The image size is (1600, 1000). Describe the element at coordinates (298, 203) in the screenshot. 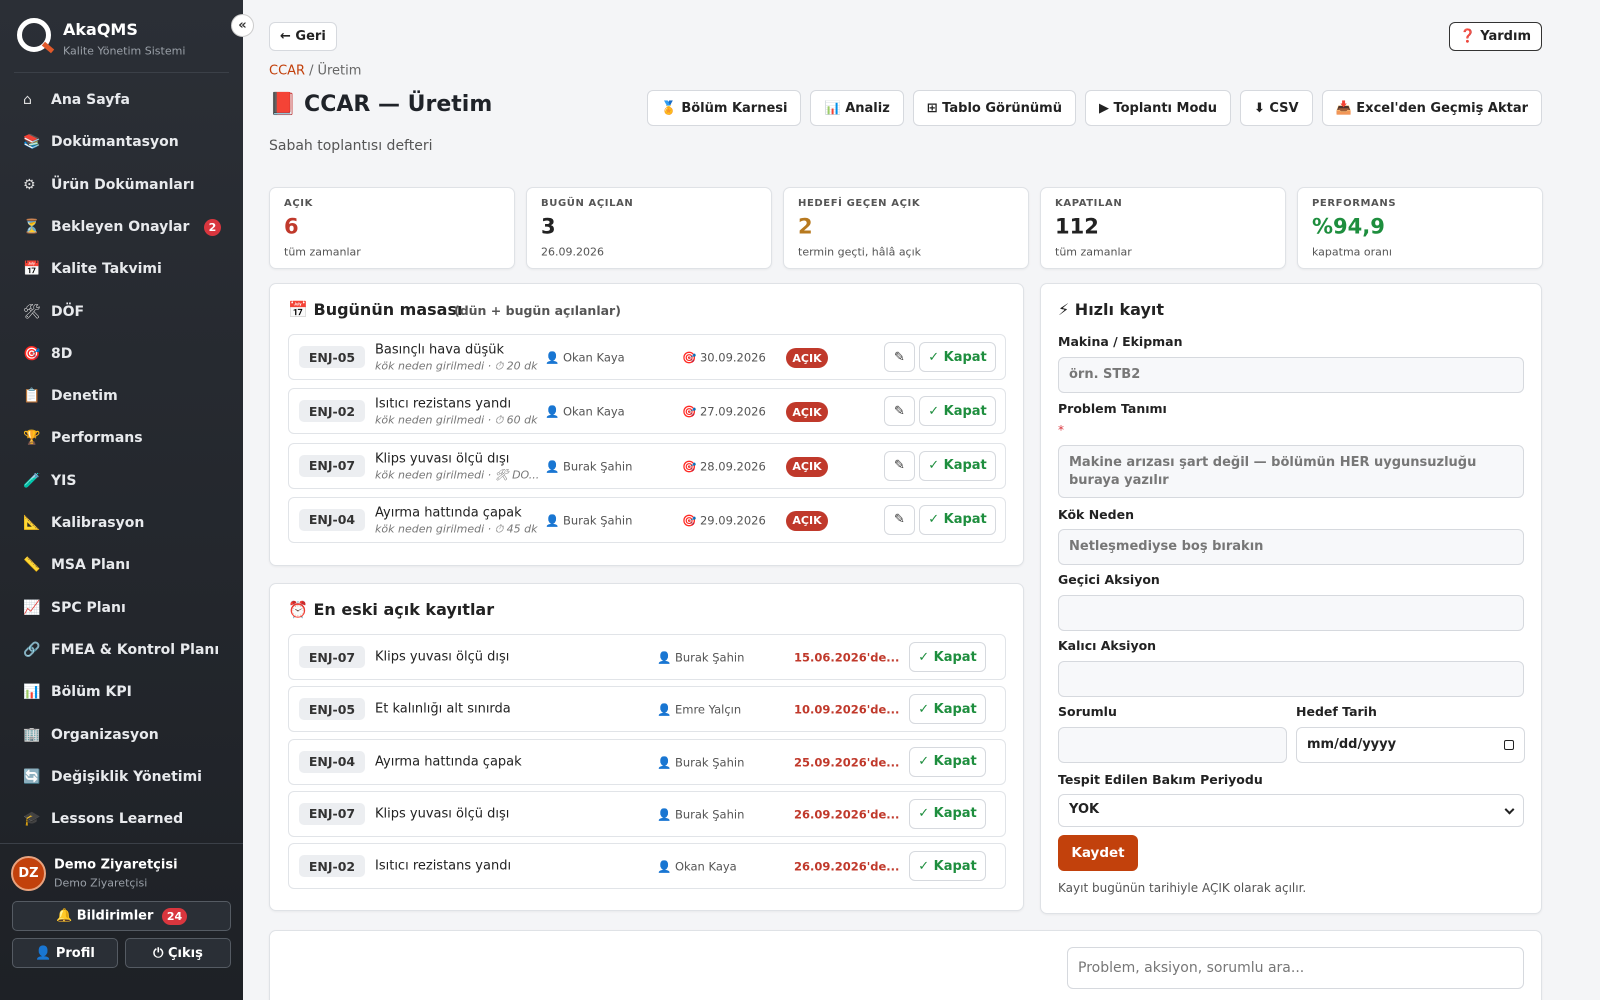

I see `stat-label: AÇIK` at that location.